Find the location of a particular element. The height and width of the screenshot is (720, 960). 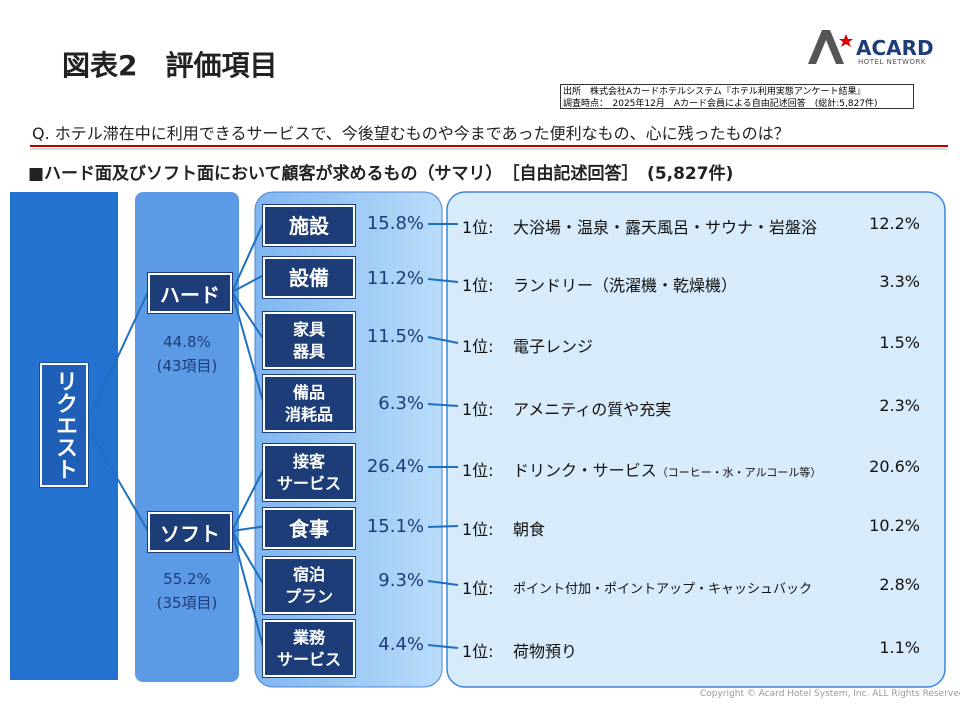

top-share: 2.8% is located at coordinates (899, 584).